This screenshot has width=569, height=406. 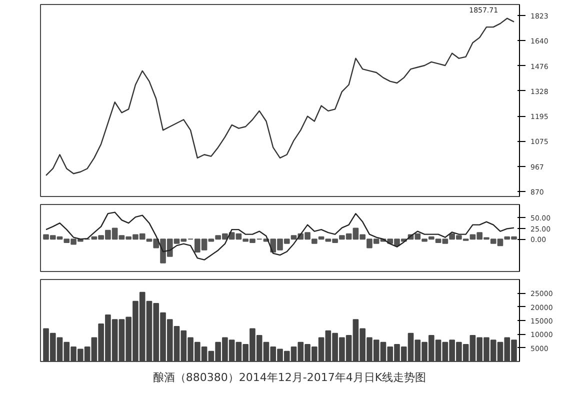 What do you see at coordinates (280, 236) in the screenshot?
I see `line-series` at bounding box center [280, 236].